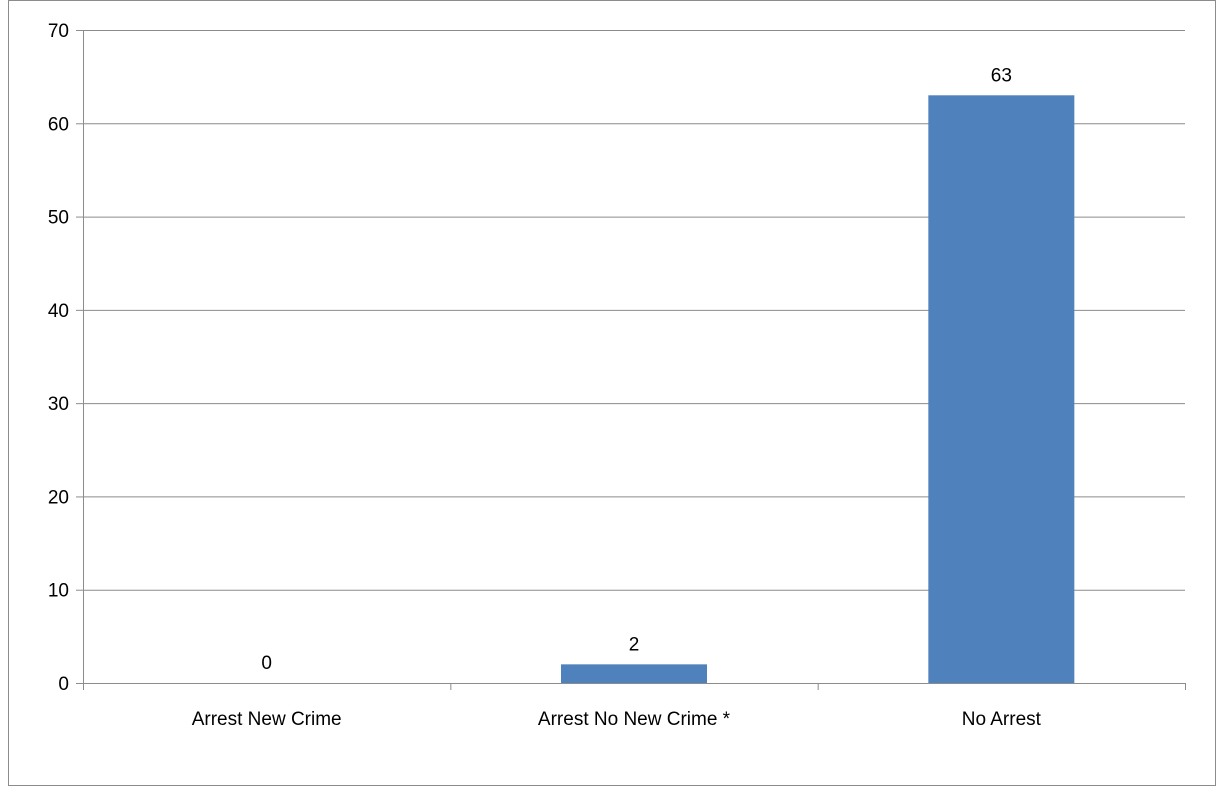 The width and height of the screenshot is (1217, 792). I want to click on data-label: 0, so click(266, 663).